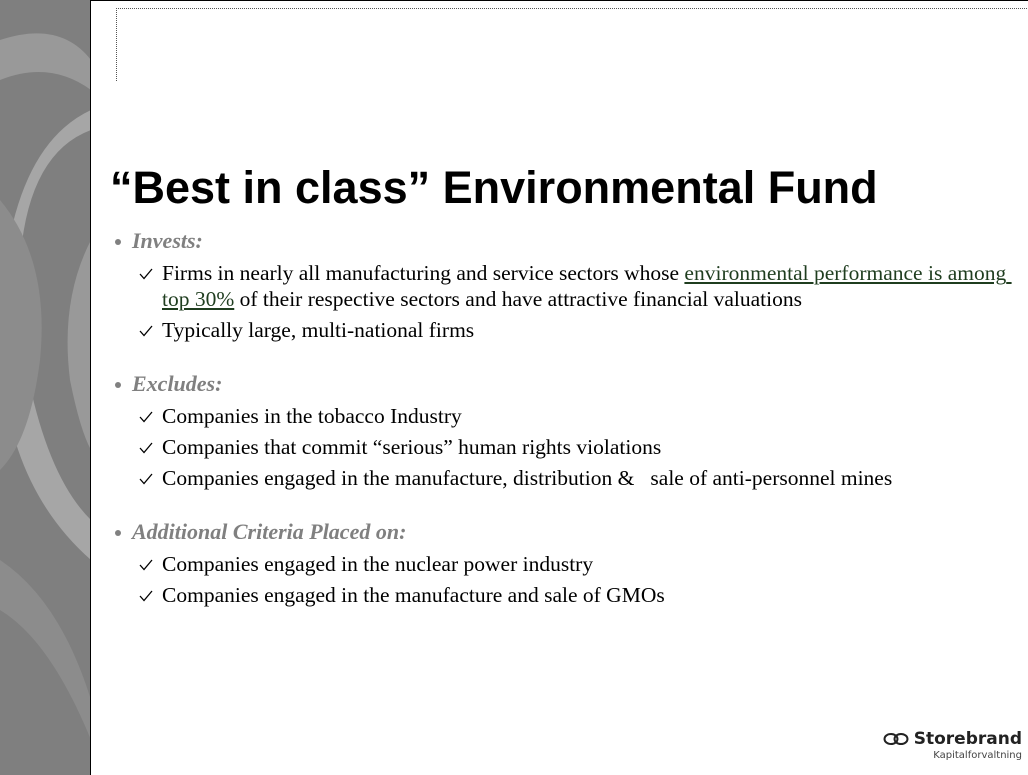 The image size is (1028, 775). I want to click on logo: Storebrand Kapitalforvaltning, so click(952, 745).